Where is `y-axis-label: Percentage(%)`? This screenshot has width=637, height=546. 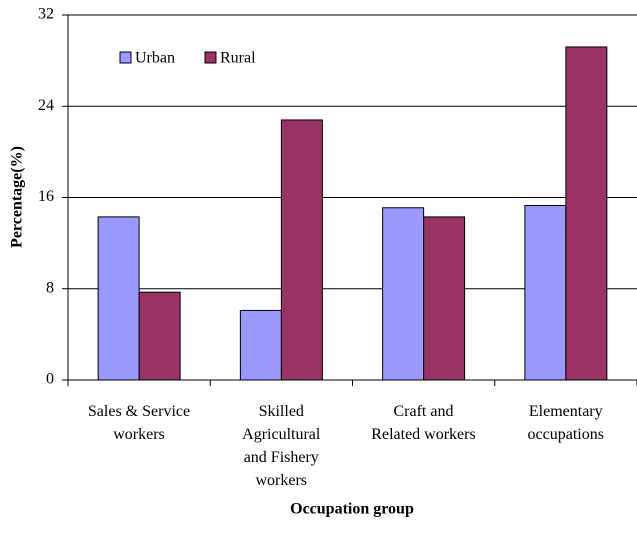 y-axis-label: Percentage(%) is located at coordinates (17, 197).